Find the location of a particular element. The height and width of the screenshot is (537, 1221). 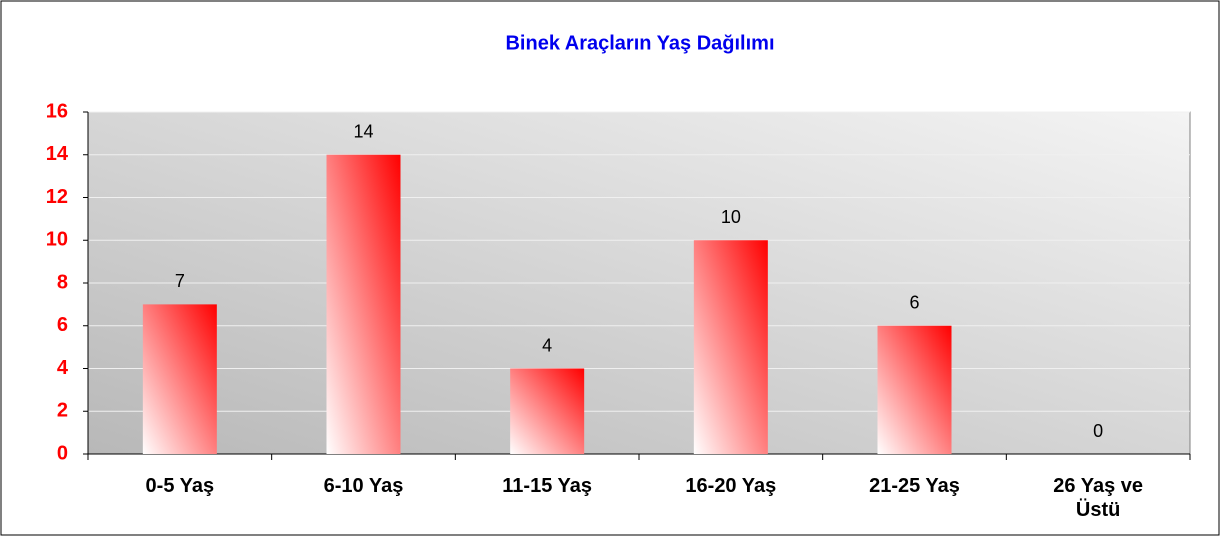

value-label: 4 is located at coordinates (547, 345).